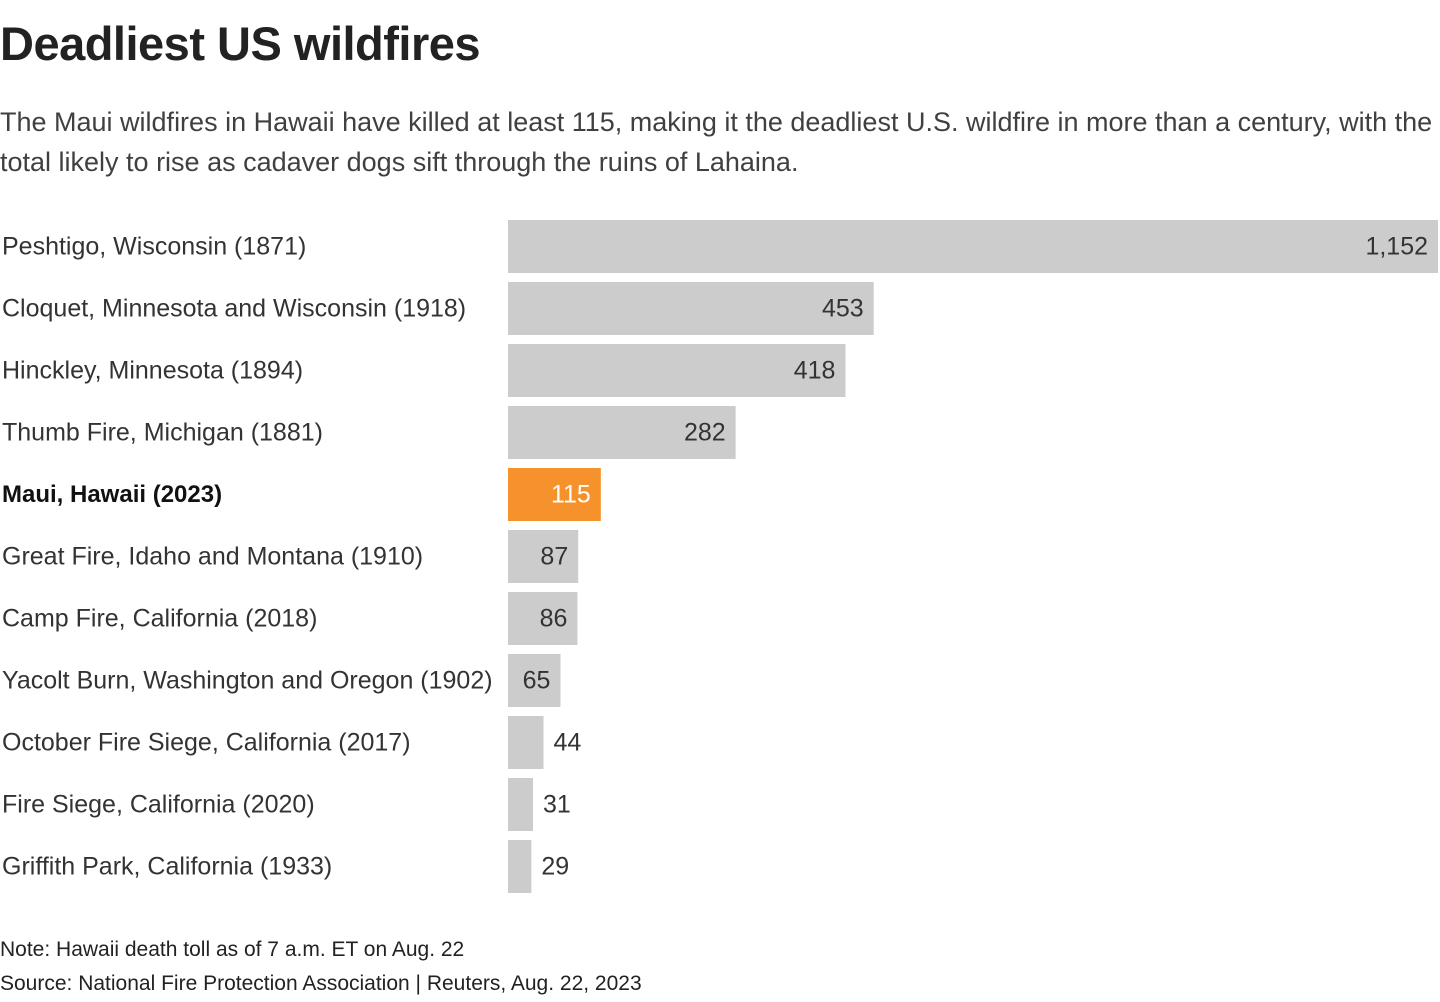 This screenshot has width=1440, height=1002. Describe the element at coordinates (159, 619) in the screenshot. I see `category-label: Camp Fire, California (2018)` at that location.